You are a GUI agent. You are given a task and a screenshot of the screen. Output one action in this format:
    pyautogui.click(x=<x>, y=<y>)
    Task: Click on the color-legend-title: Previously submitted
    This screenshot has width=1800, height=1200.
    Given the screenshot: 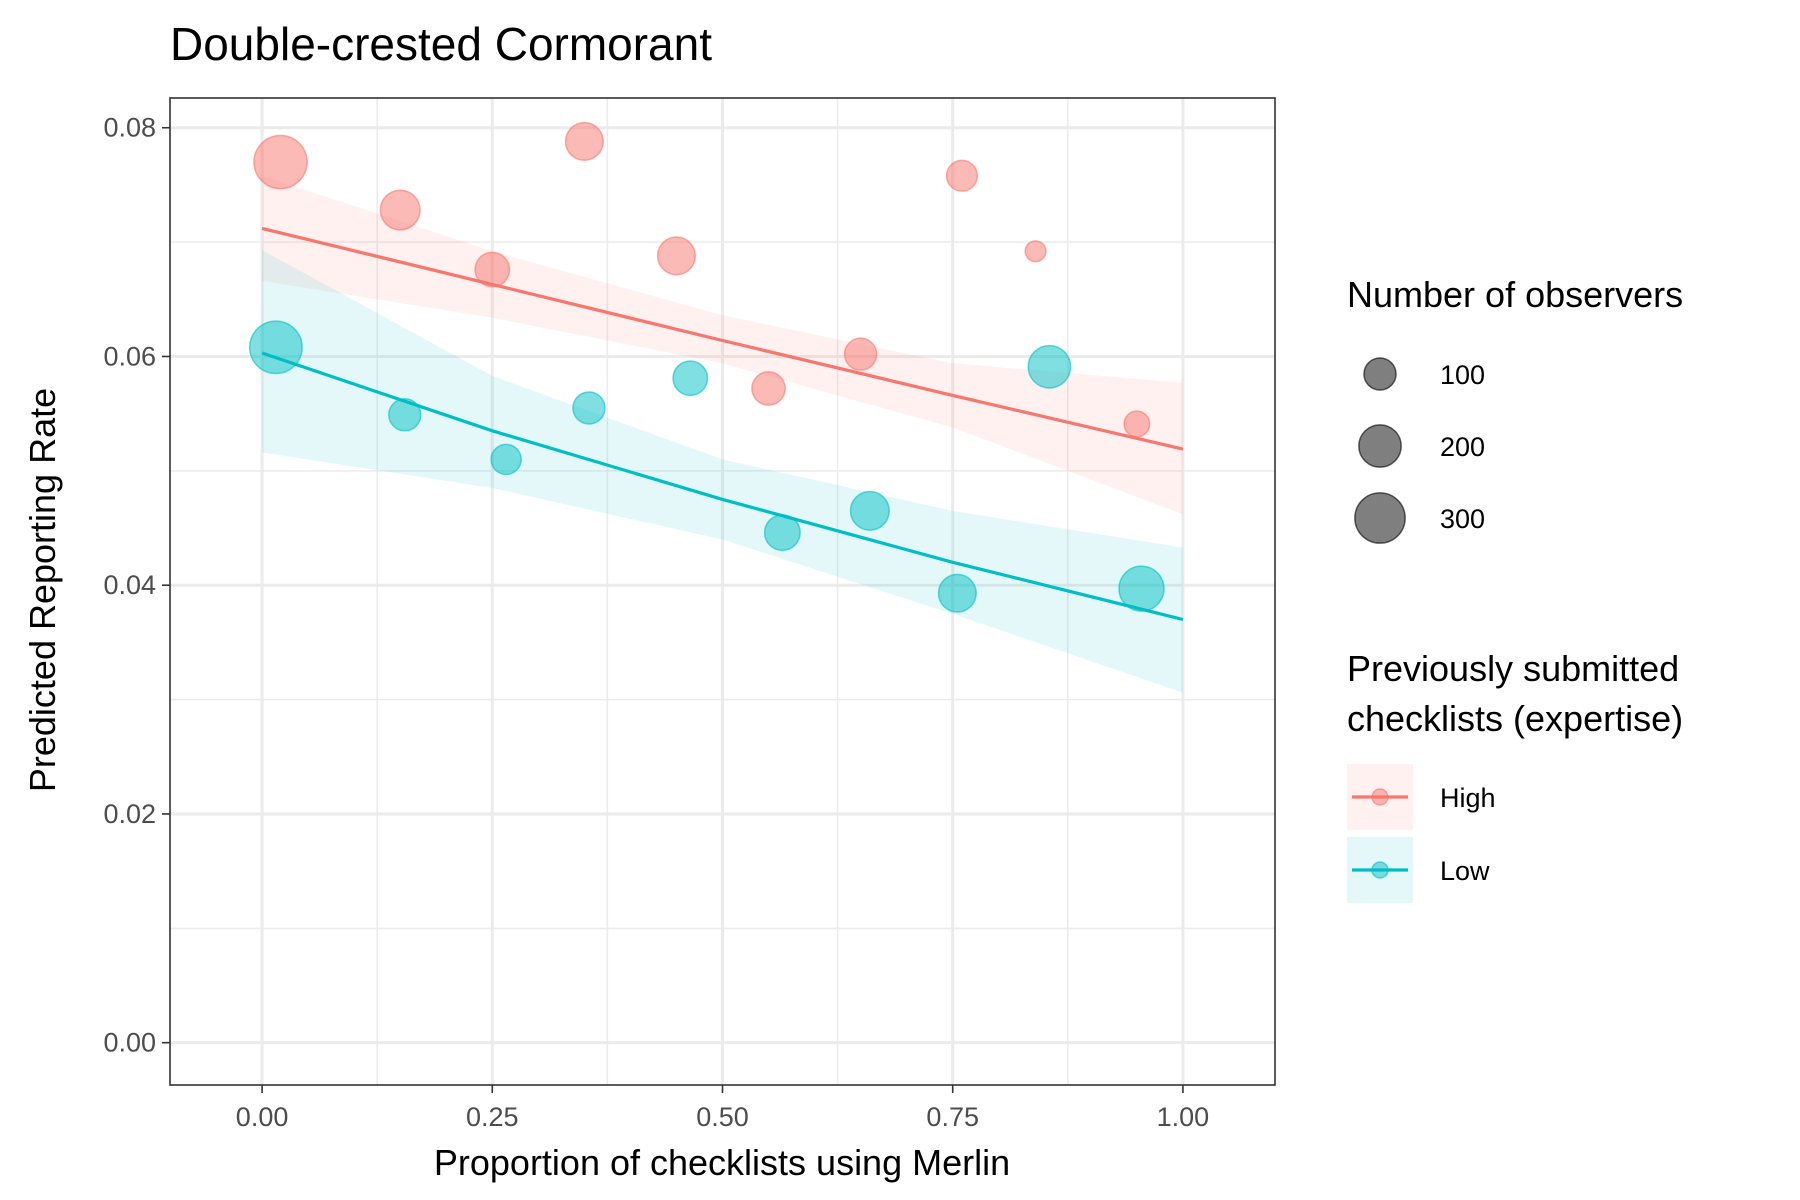 What is the action you would take?
    pyautogui.click(x=1513, y=668)
    